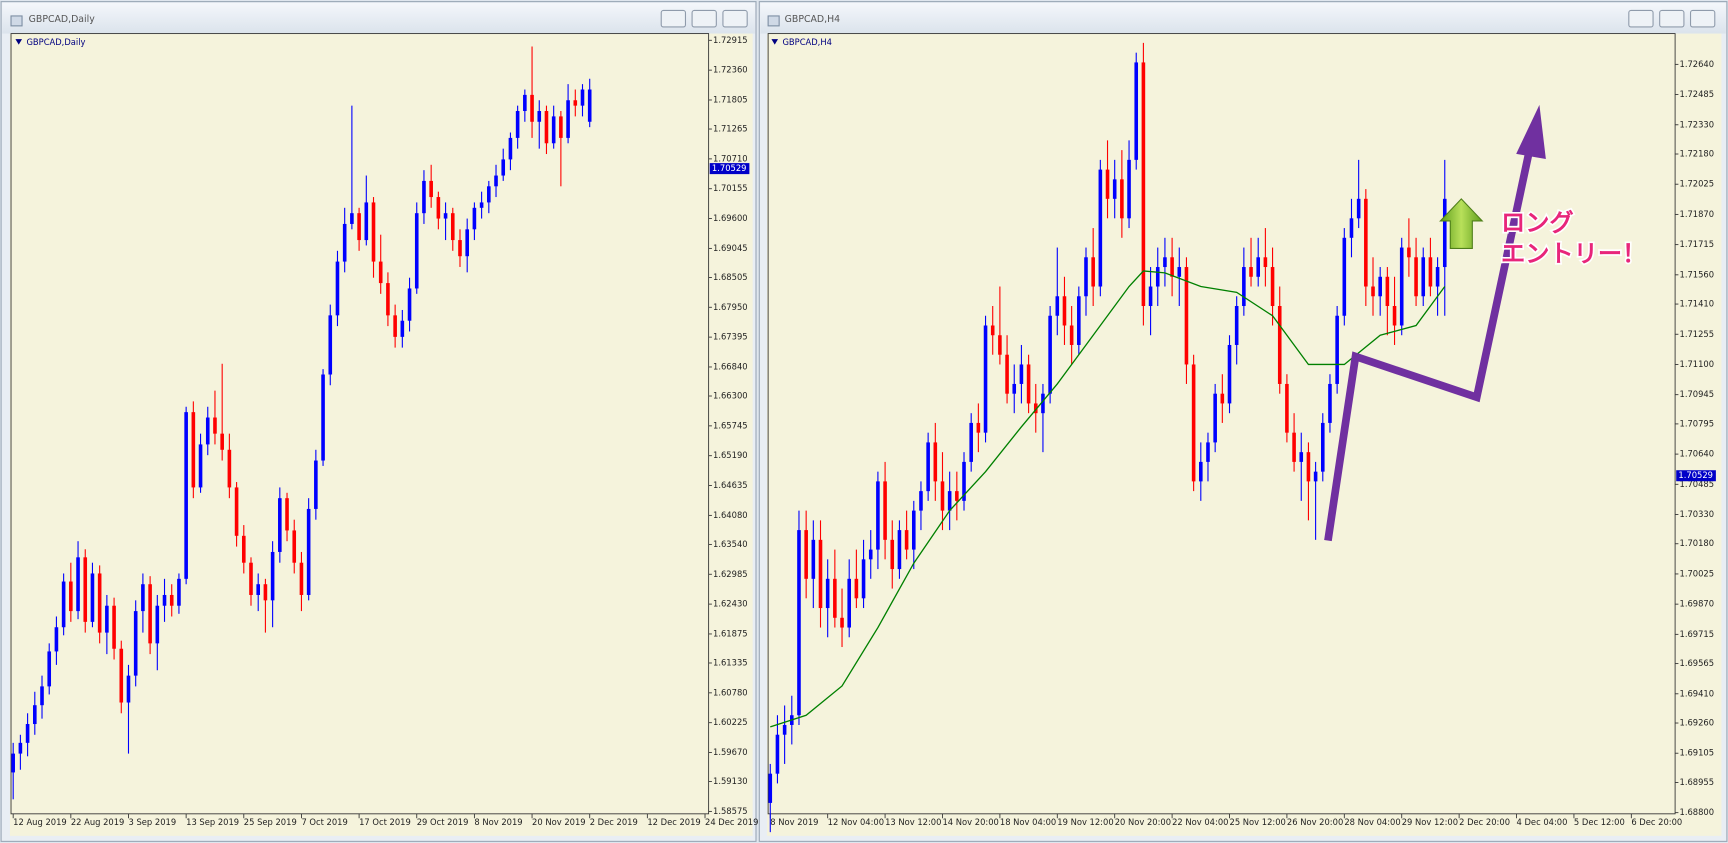 The width and height of the screenshot is (1728, 843). Describe the element at coordinates (1697, 124) in the screenshot. I see `y-tick-label: 1.72330` at that location.